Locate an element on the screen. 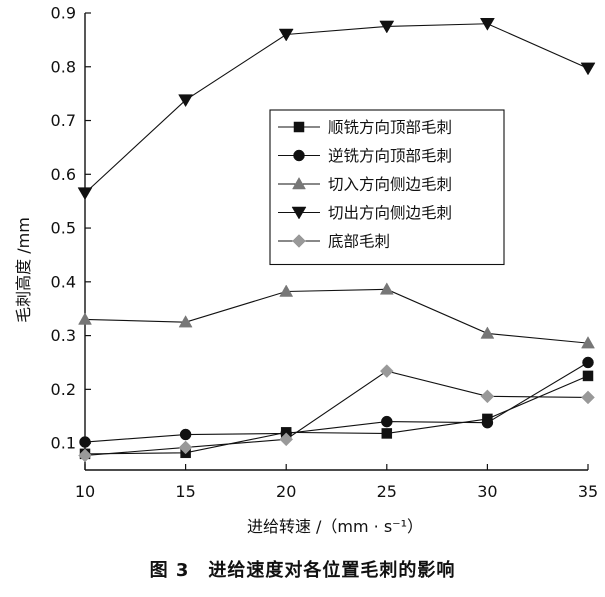  y-tick-label: 0.6 is located at coordinates (63, 174).